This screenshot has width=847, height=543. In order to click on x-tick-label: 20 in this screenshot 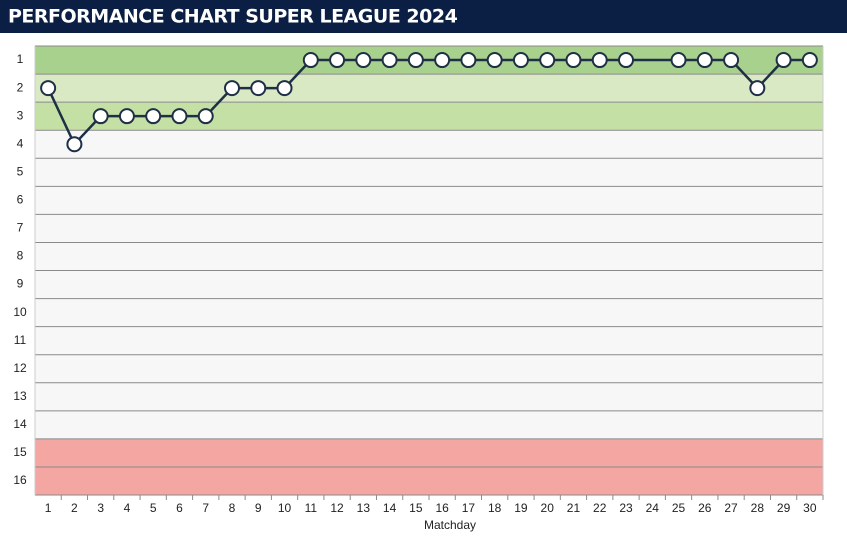, I will do `click(548, 508)`.